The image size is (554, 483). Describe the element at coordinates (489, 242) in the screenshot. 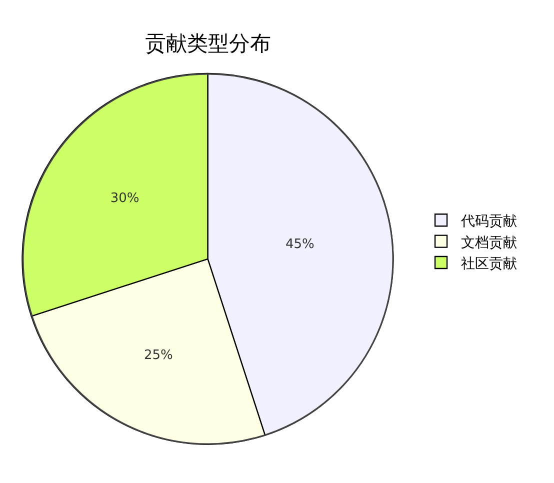

I see `legend-label: 文档贡献` at that location.